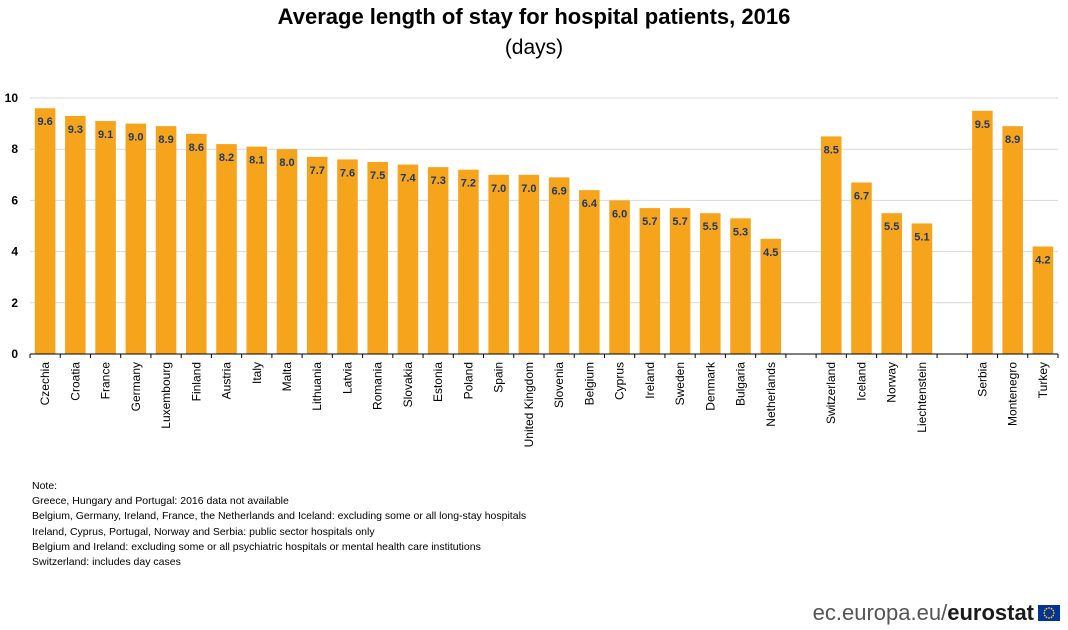  I want to click on x-tick-label: Germany, so click(136, 386).